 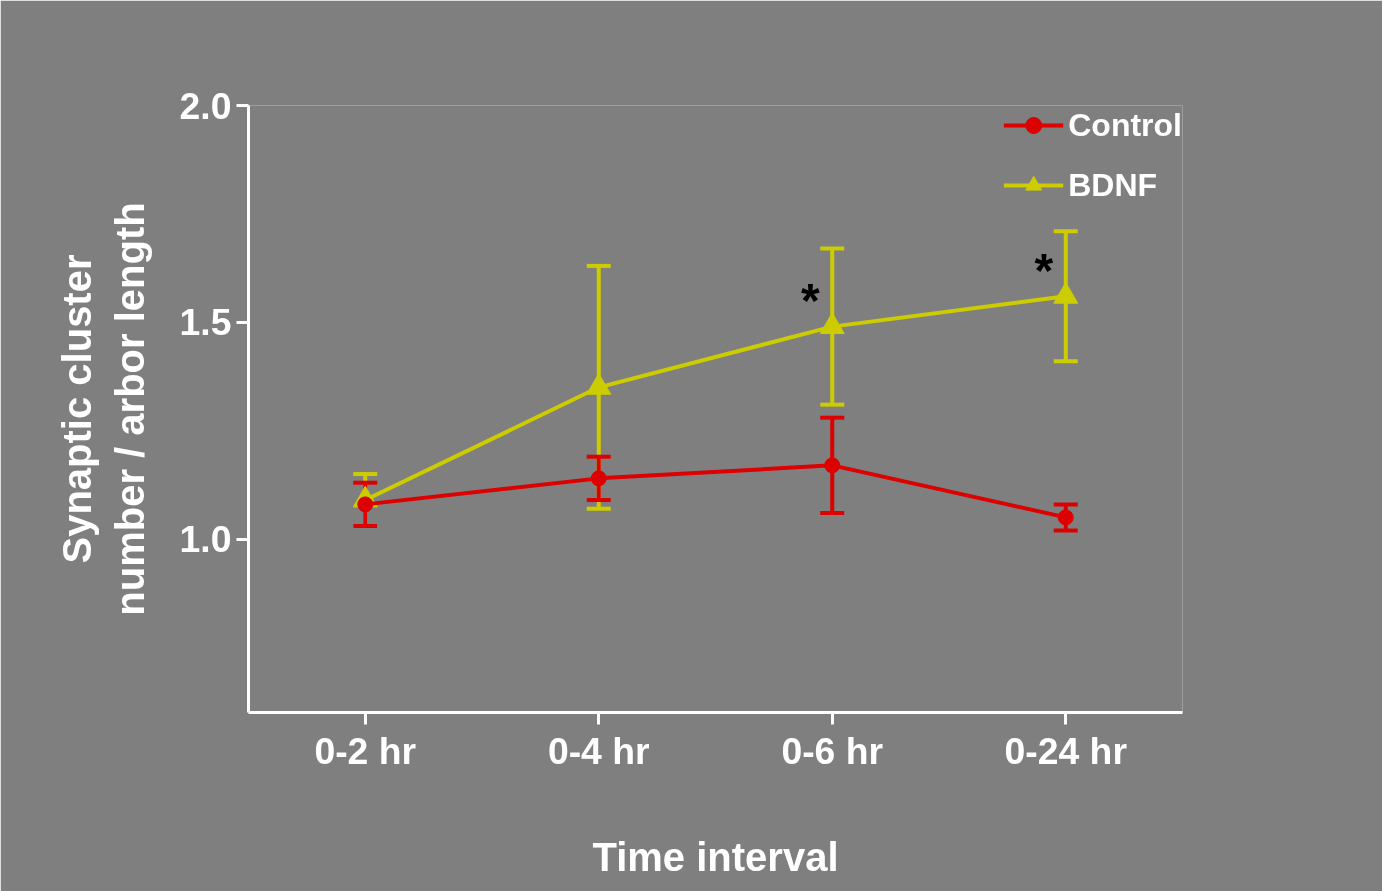 I want to click on y-tick-label: 1.5, so click(x=205, y=322).